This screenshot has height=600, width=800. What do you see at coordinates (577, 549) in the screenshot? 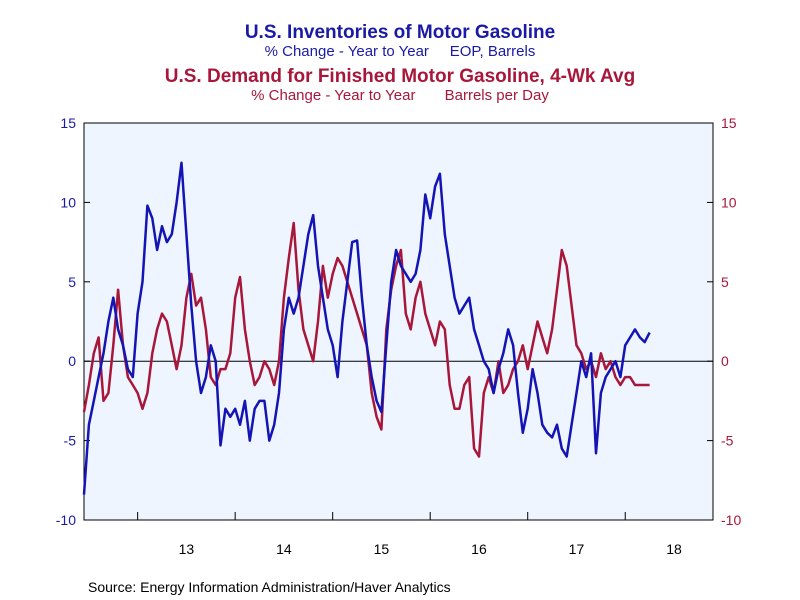
I see `x-tick-label: 17` at bounding box center [577, 549].